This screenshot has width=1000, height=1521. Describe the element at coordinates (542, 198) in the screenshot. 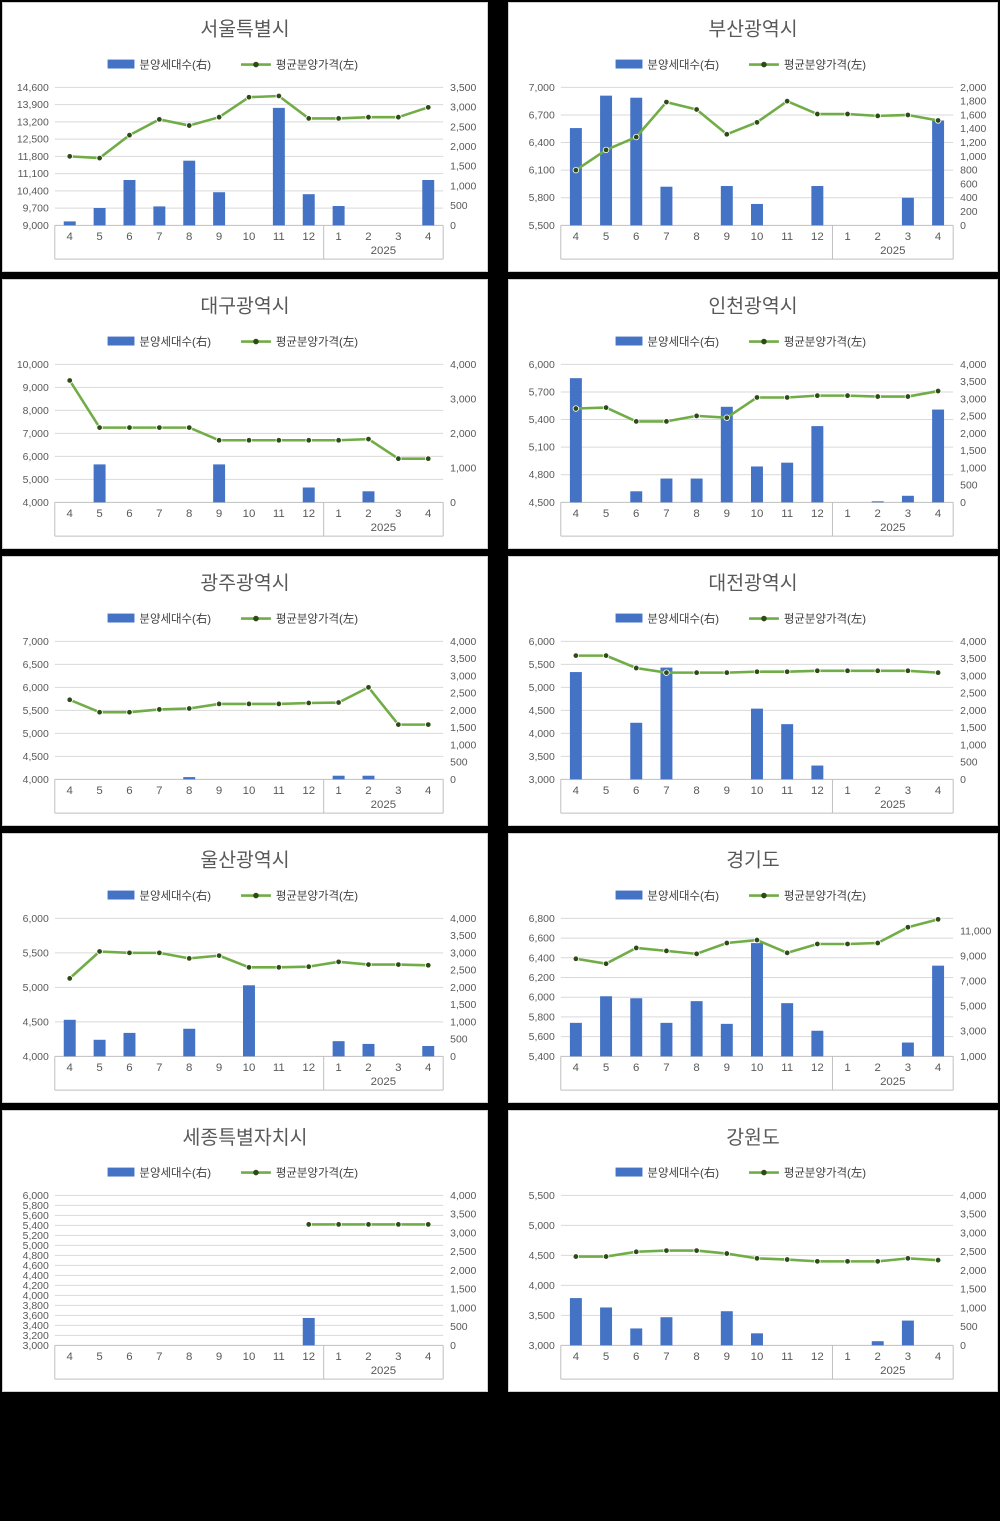

I see `left-axis-tick-label: 5,800` at that location.